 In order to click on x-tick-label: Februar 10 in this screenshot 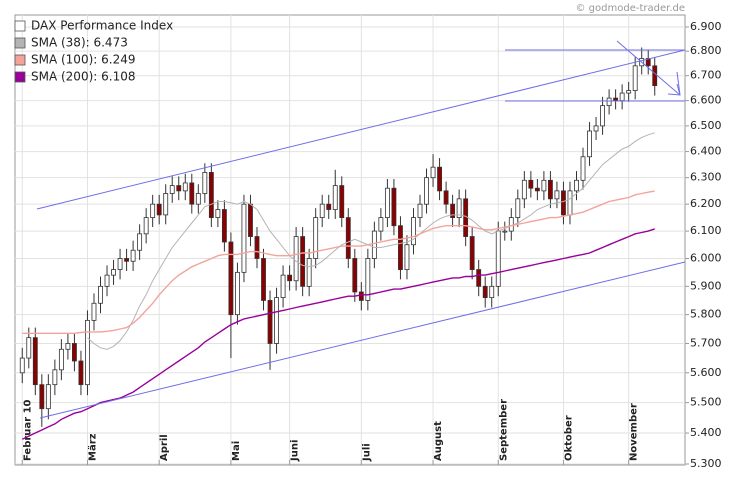, I will do `click(27, 430)`.